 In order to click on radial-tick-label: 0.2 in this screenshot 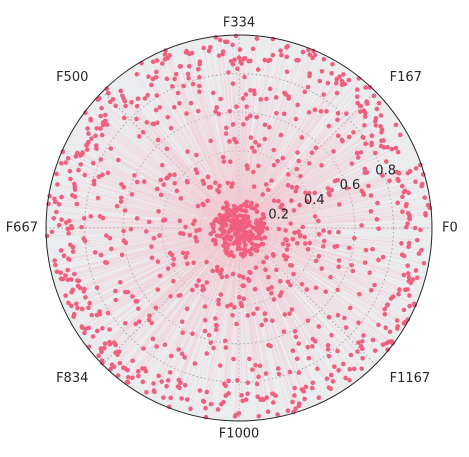, I will do `click(278, 215)`.